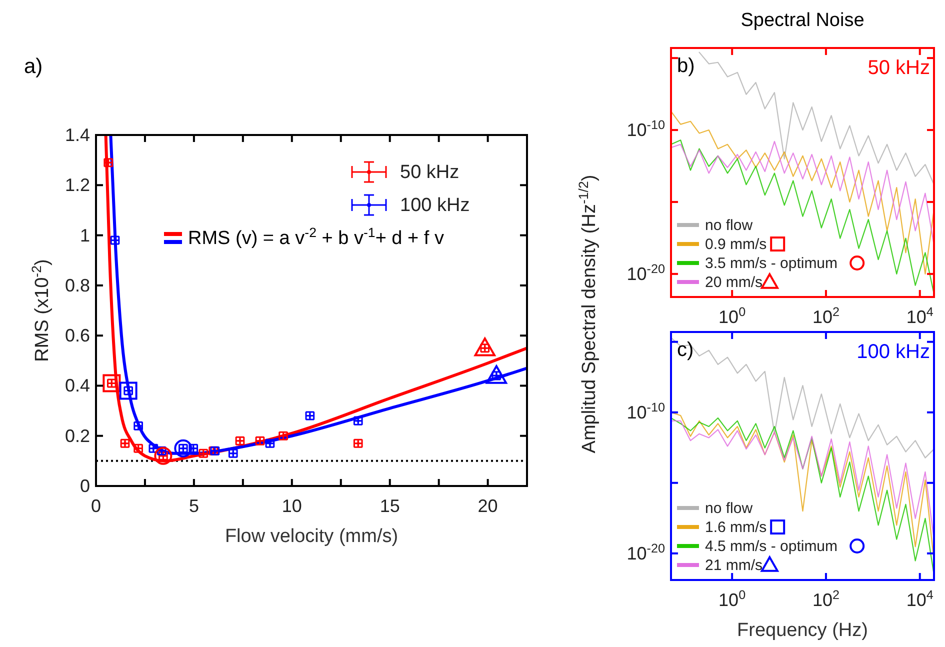 The height and width of the screenshot is (647, 945). Describe the element at coordinates (771, 546) in the screenshot. I see `legend-label: 4.5 mm/s - optimum` at that location.